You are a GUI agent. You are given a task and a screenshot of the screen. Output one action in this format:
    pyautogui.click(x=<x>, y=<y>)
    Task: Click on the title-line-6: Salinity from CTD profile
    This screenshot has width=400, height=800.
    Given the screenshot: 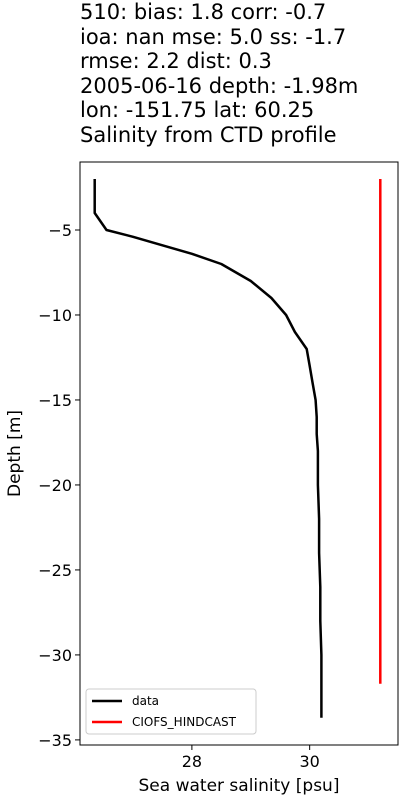 What is the action you would take?
    pyautogui.click(x=208, y=134)
    